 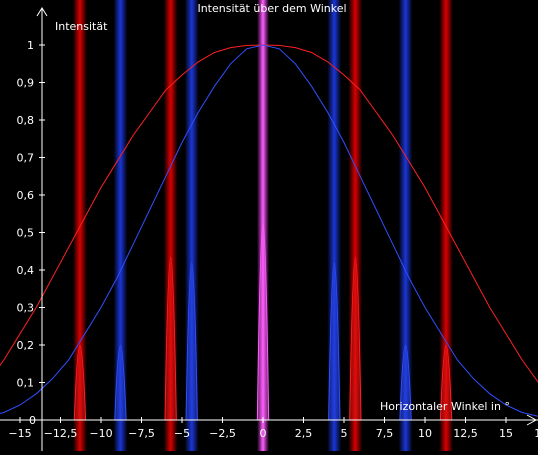 I want to click on x-tick-label-1: −15, so click(x=19, y=433).